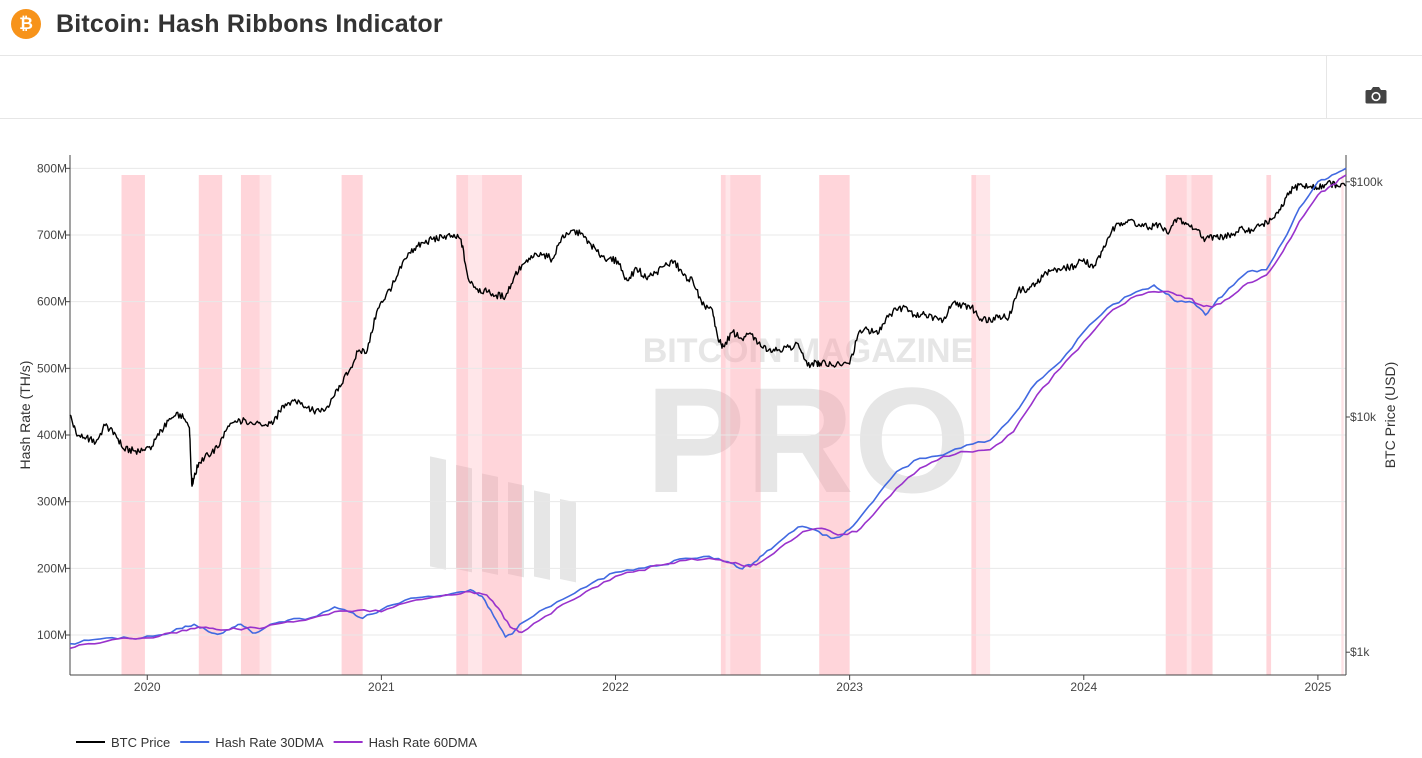 Image resolution: width=1422 pixels, height=758 pixels. Describe the element at coordinates (26, 24) in the screenshot. I see `bitcoin-logo-icon: ₿` at that location.